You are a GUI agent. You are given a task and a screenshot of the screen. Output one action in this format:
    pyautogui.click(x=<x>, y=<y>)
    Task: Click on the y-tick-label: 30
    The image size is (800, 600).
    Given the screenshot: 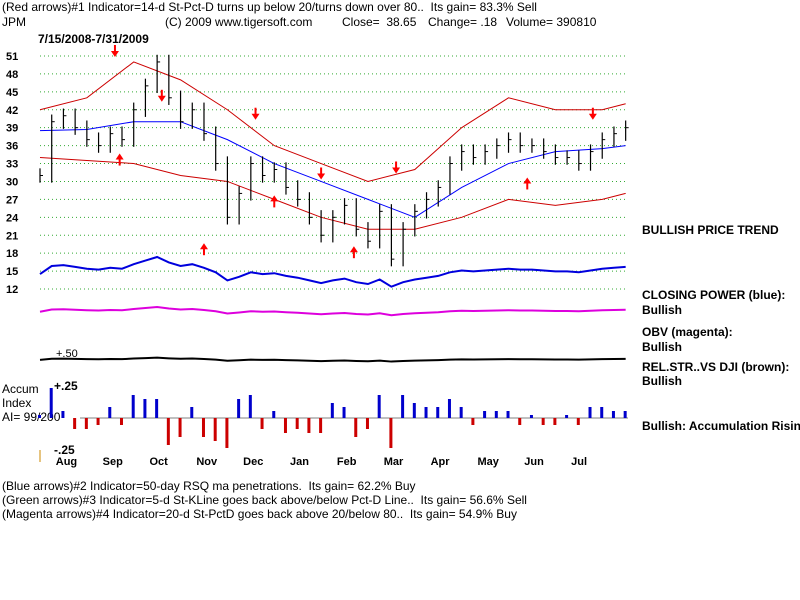 What is the action you would take?
    pyautogui.click(x=12, y=182)
    